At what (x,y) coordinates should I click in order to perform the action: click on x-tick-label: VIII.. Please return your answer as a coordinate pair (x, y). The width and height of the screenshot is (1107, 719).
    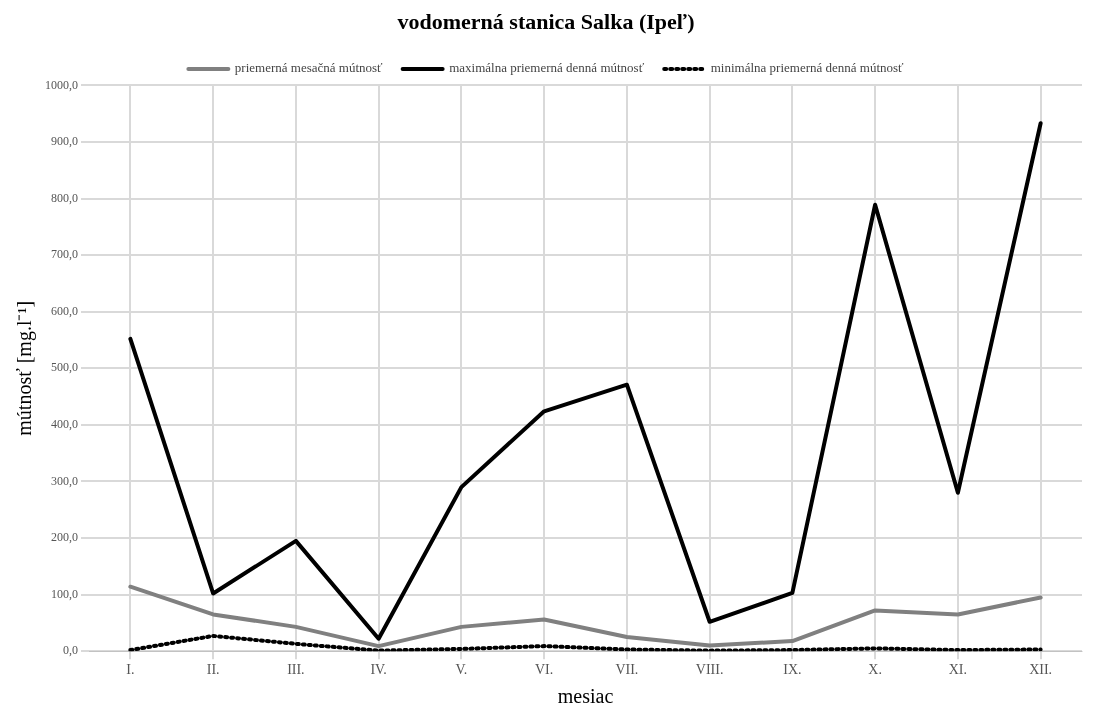
    Looking at the image, I should click on (709, 670).